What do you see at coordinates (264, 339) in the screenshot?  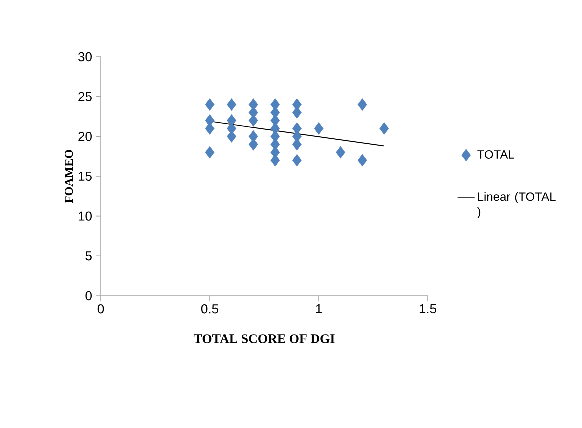 I see `x-axis-title: TOTAL SCORE OF DGI` at bounding box center [264, 339].